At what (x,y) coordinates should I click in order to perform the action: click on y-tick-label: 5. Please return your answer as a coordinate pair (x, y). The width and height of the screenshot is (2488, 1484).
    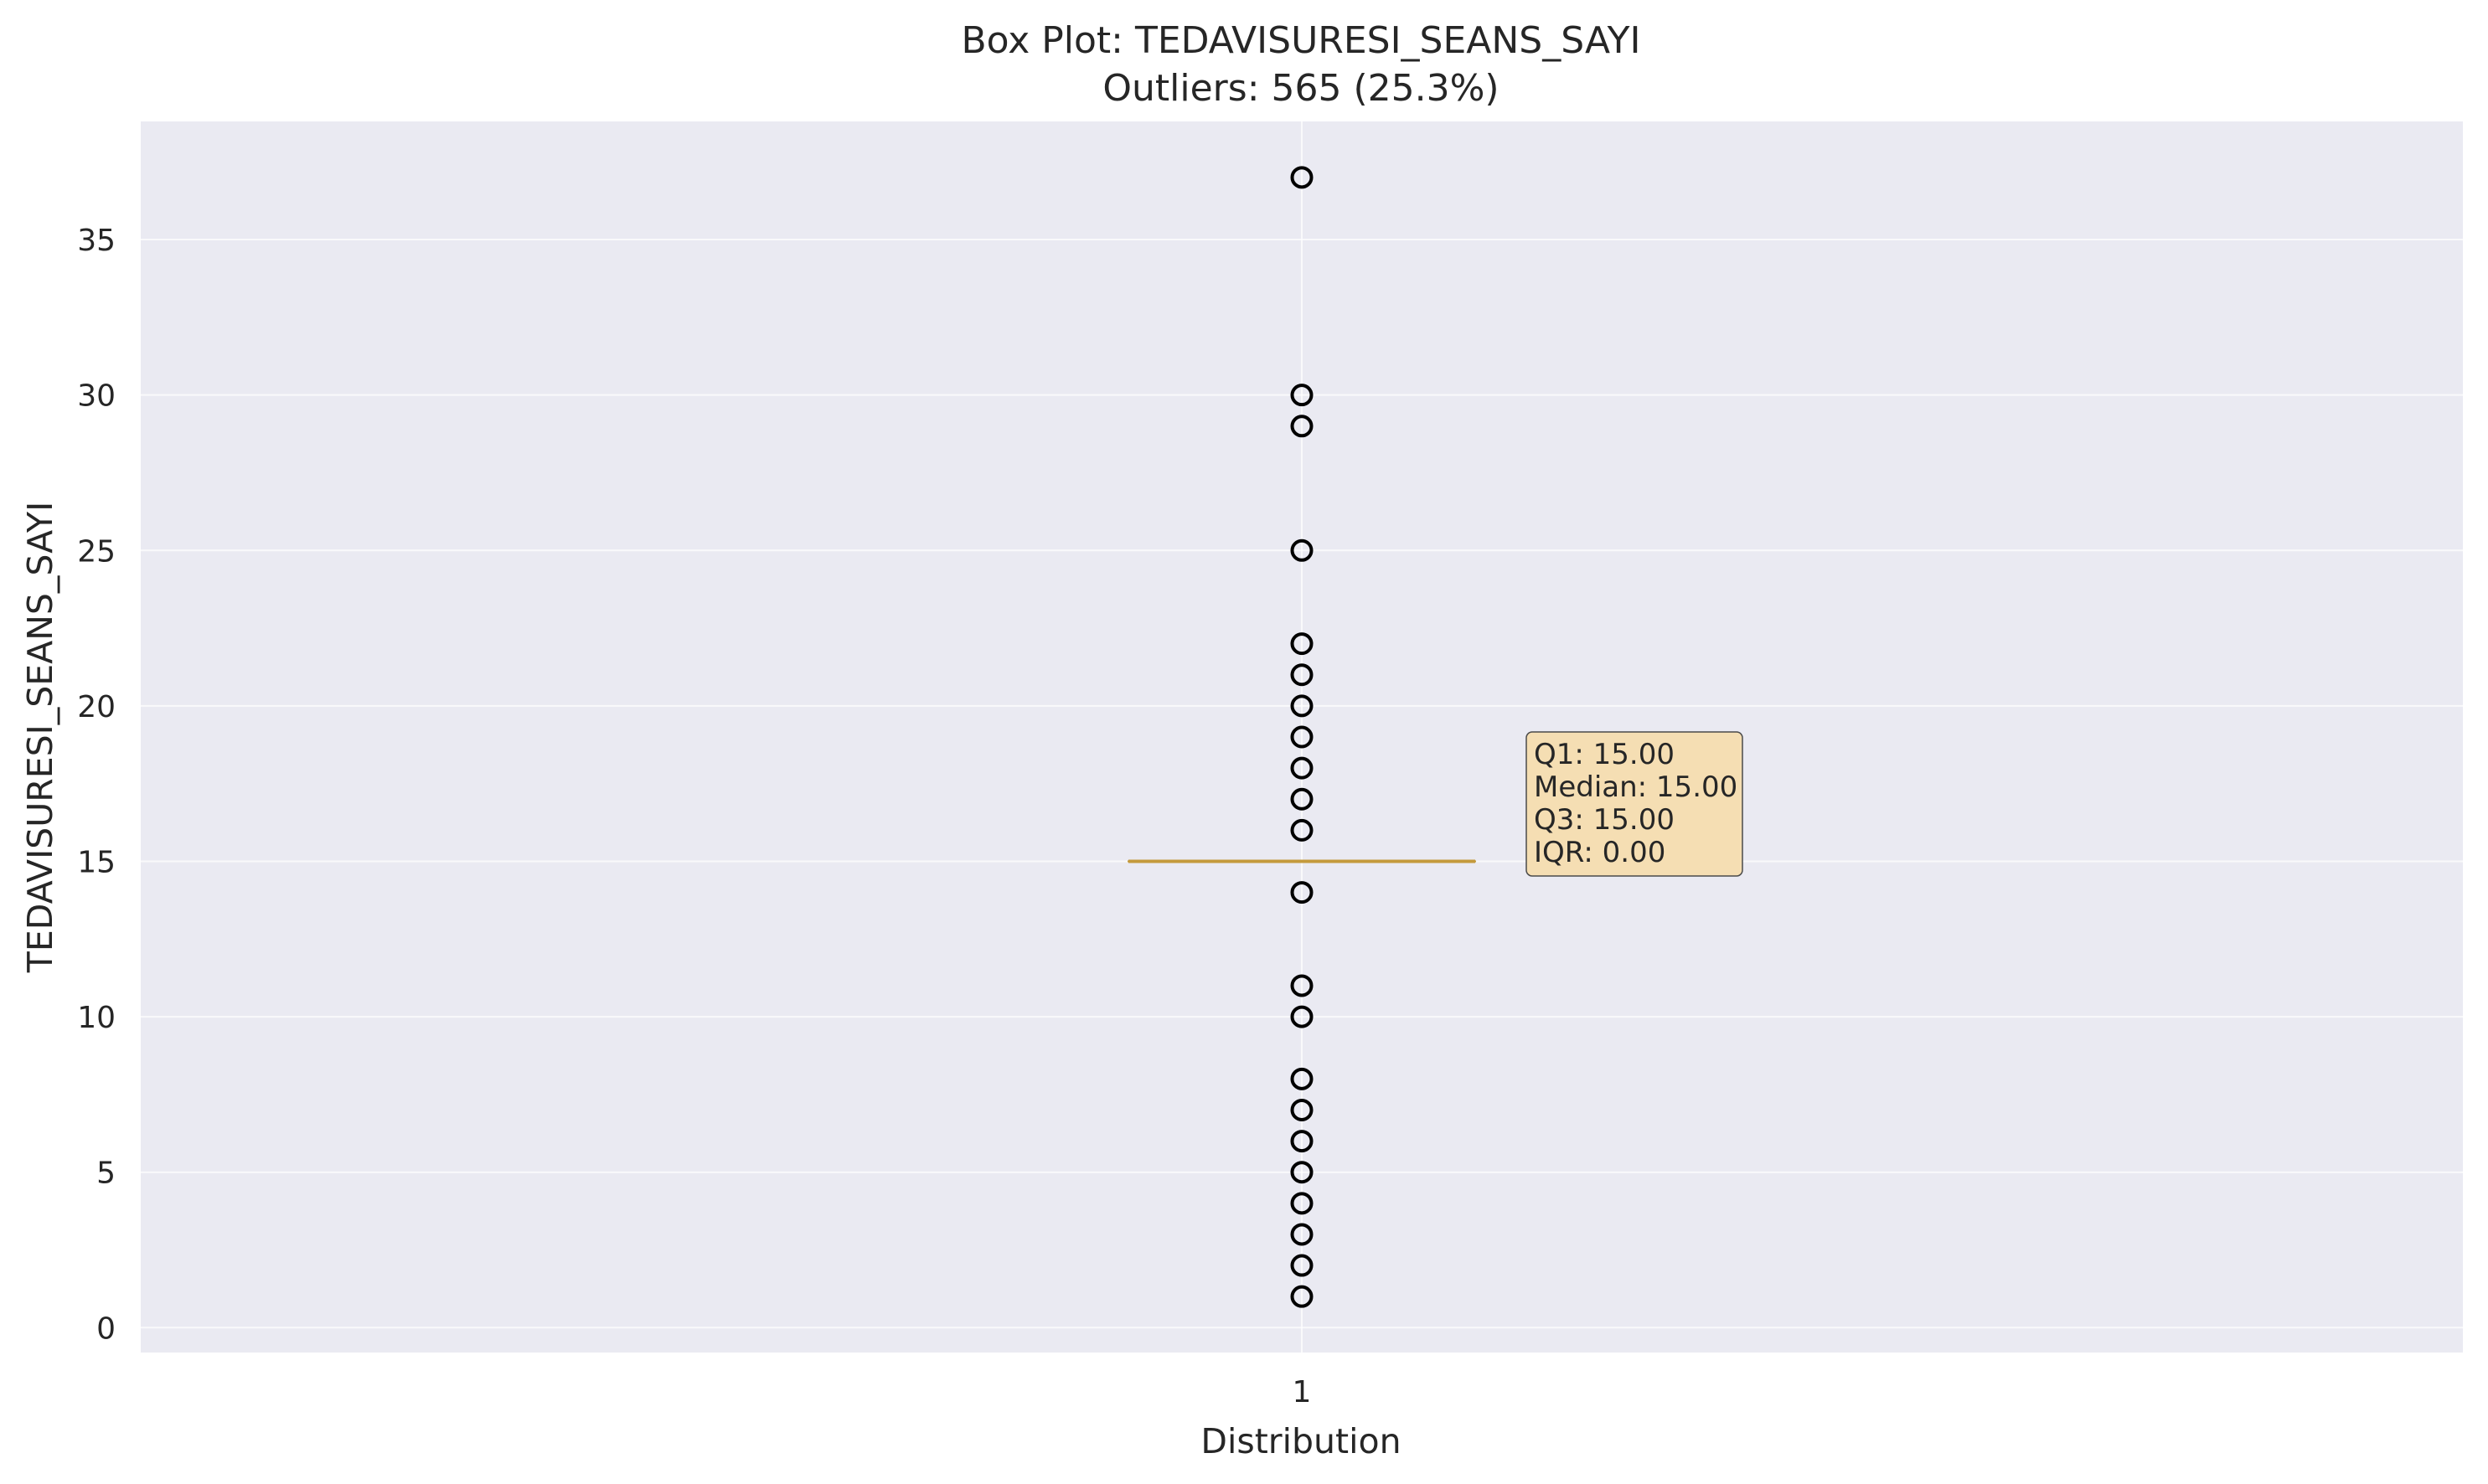
    Looking at the image, I should click on (106, 1174).